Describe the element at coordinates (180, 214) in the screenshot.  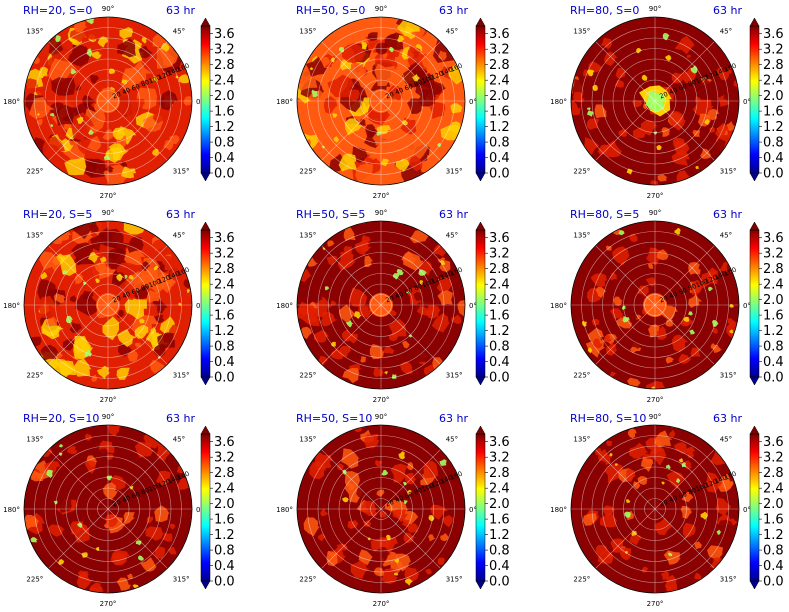
I see `time-label: 63 hr` at that location.